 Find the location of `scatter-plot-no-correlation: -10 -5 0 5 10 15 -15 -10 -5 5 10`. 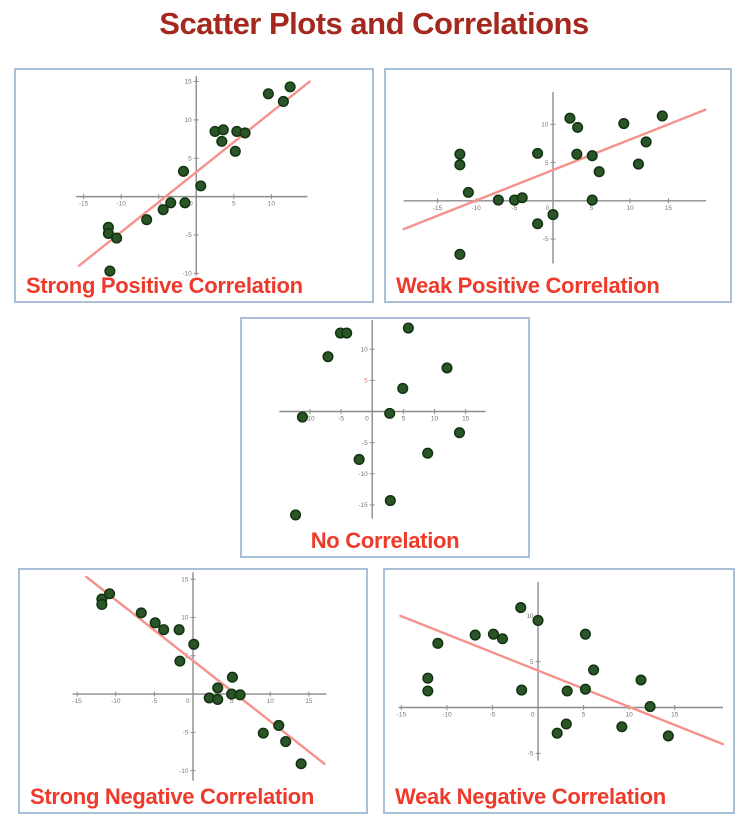

scatter-plot-no-correlation: -10 -5 0 5 10 15 -15 -10 -5 5 10 is located at coordinates (385, 437).